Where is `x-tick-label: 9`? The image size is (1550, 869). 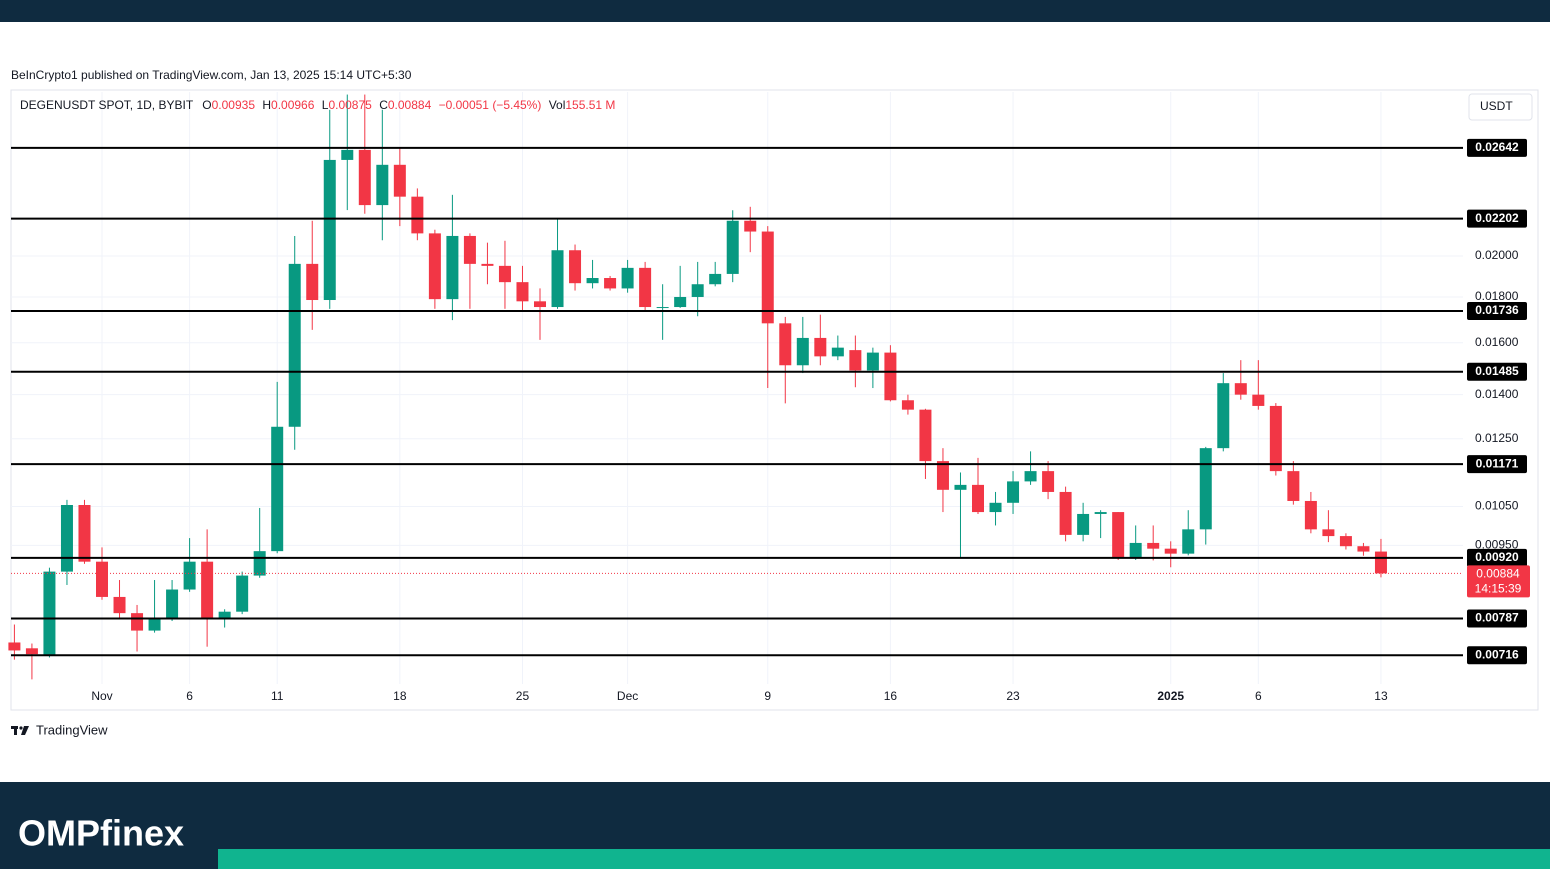
x-tick-label: 9 is located at coordinates (767, 696).